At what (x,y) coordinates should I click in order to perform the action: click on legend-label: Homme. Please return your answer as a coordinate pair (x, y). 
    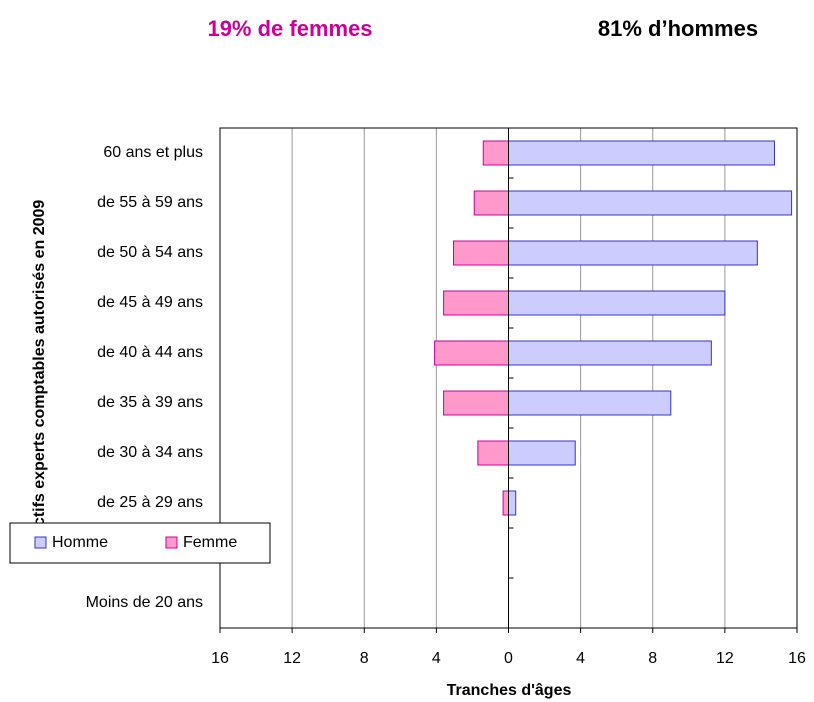
    Looking at the image, I should click on (80, 542).